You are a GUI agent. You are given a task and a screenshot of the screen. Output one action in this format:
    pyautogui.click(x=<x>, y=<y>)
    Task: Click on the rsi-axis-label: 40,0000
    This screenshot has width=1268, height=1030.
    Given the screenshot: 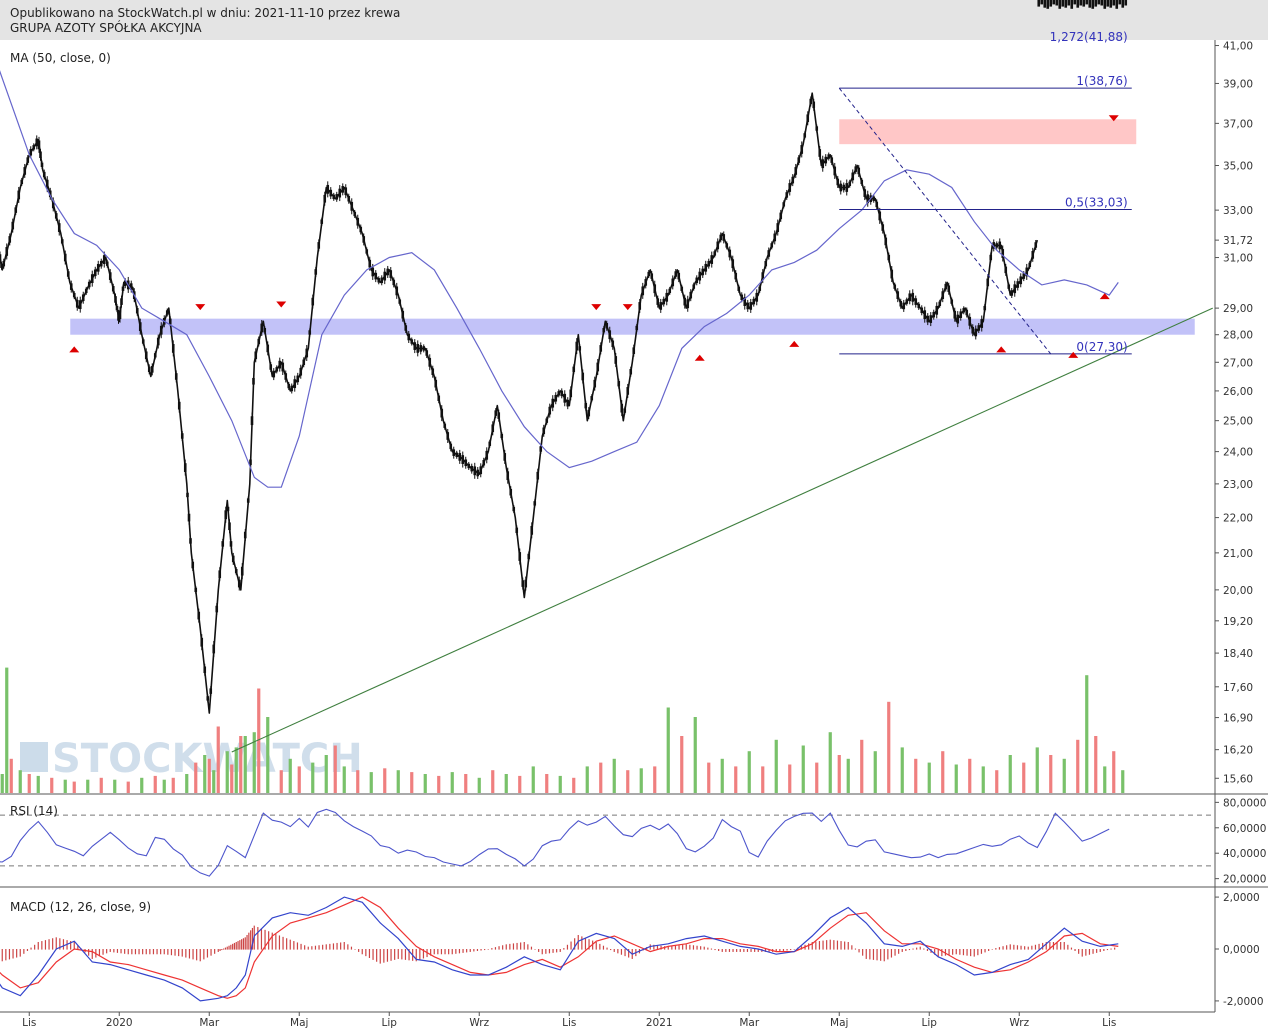 What is the action you would take?
    pyautogui.click(x=1244, y=854)
    